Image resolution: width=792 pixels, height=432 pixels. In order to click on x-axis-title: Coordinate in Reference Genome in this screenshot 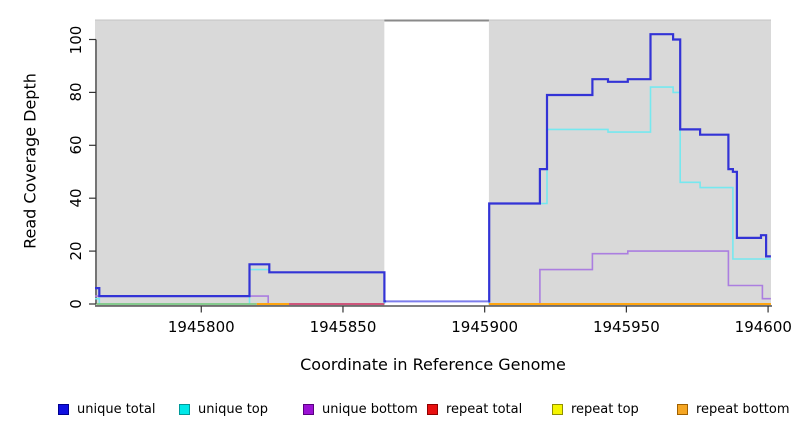, I will do `click(433, 364)`.